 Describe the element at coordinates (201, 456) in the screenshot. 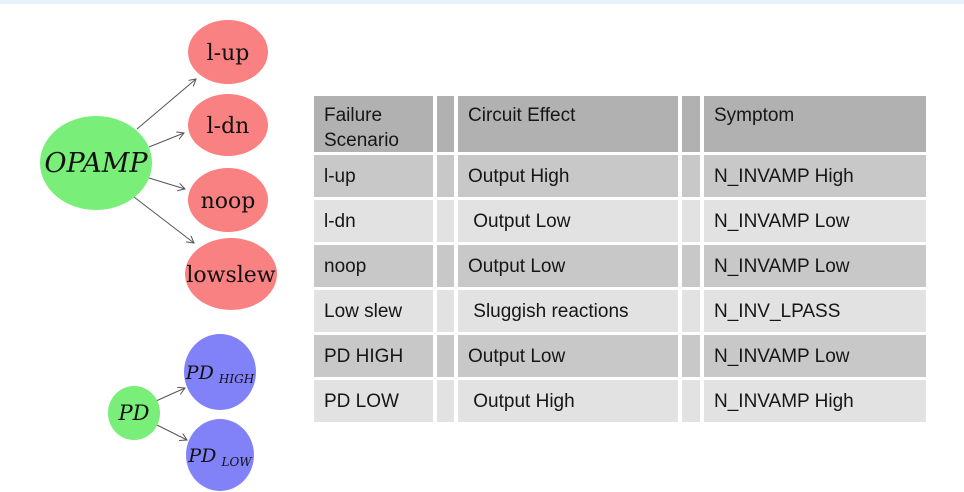

I see `node-pd-low-base: PD` at that location.